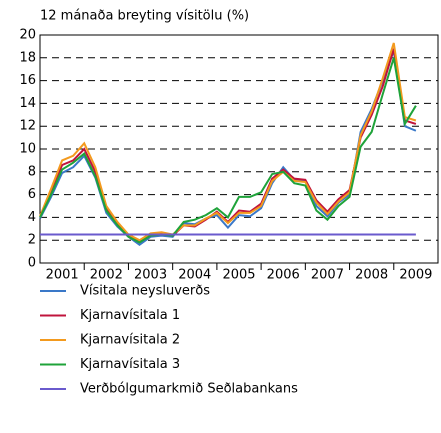 The width and height of the screenshot is (441, 433). Describe the element at coordinates (371, 275) in the screenshot. I see `x-tick-label: 2008` at that location.